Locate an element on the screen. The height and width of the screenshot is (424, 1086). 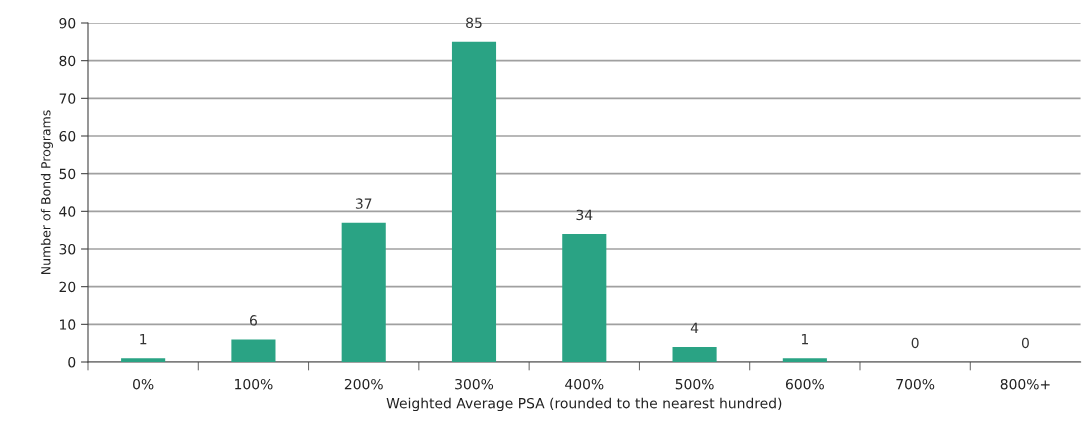
y-tick-label: 60 is located at coordinates (67, 136).